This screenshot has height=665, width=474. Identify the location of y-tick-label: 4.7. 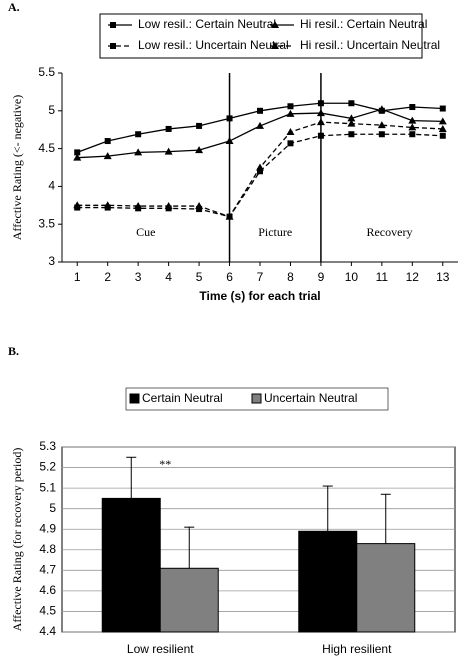
(47, 570).